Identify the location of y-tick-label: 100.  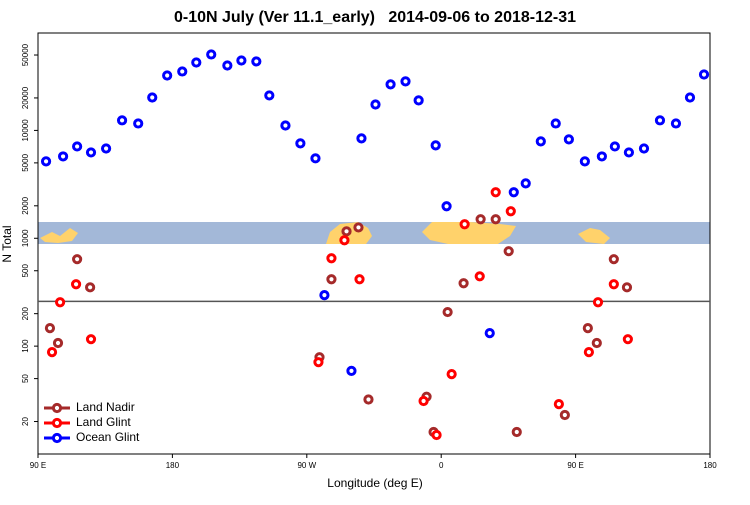
(25, 346).